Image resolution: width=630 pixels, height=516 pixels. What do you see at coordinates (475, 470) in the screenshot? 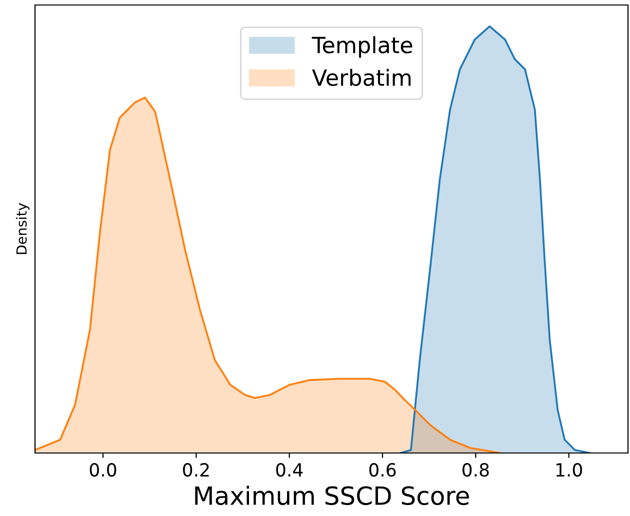
I see `x-tick-label: 0.8` at bounding box center [475, 470].